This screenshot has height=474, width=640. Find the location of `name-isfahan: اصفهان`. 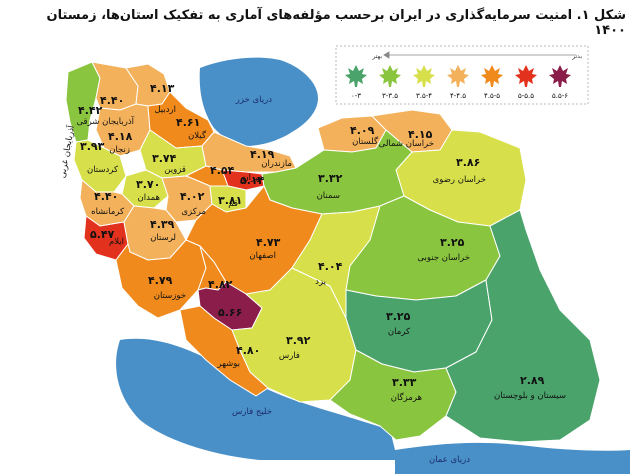

name-isfahan: اصفهان is located at coordinates (262, 256).